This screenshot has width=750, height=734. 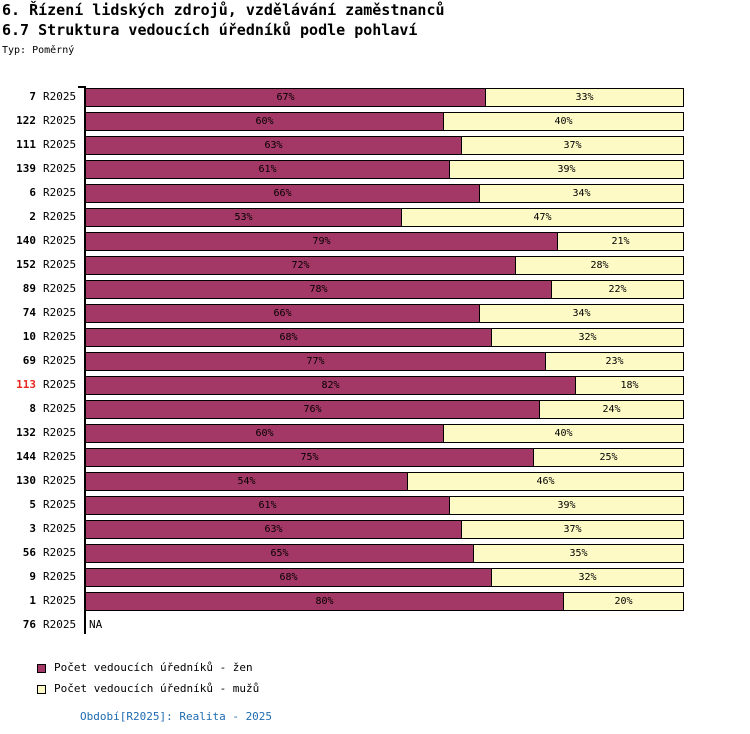 What do you see at coordinates (614, 361) in the screenshot?
I see `bar-segment-men: 23%` at bounding box center [614, 361].